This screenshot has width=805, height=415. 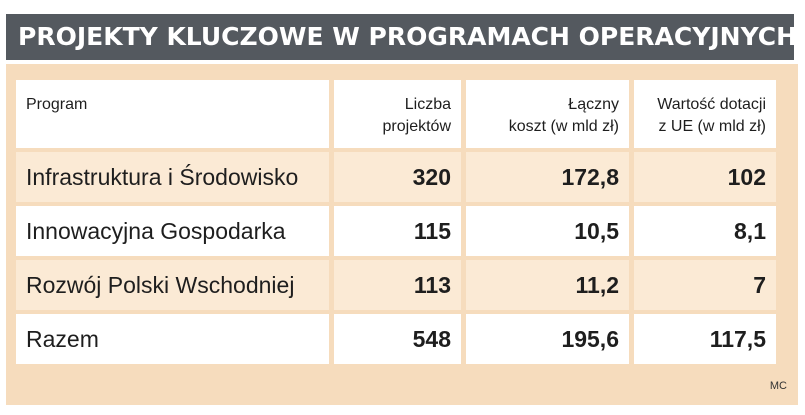 What do you see at coordinates (400, 287) in the screenshot?
I see `row-projects: 113` at bounding box center [400, 287].